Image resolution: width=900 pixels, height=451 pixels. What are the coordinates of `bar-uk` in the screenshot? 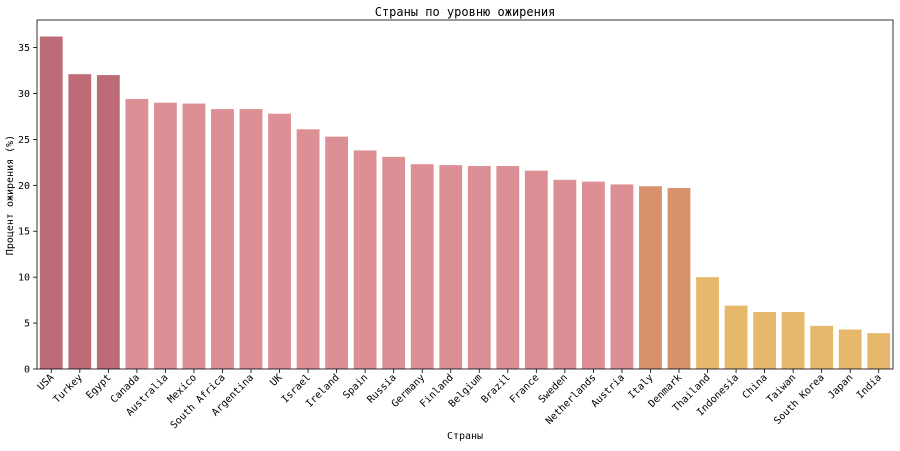 It's located at (279, 241).